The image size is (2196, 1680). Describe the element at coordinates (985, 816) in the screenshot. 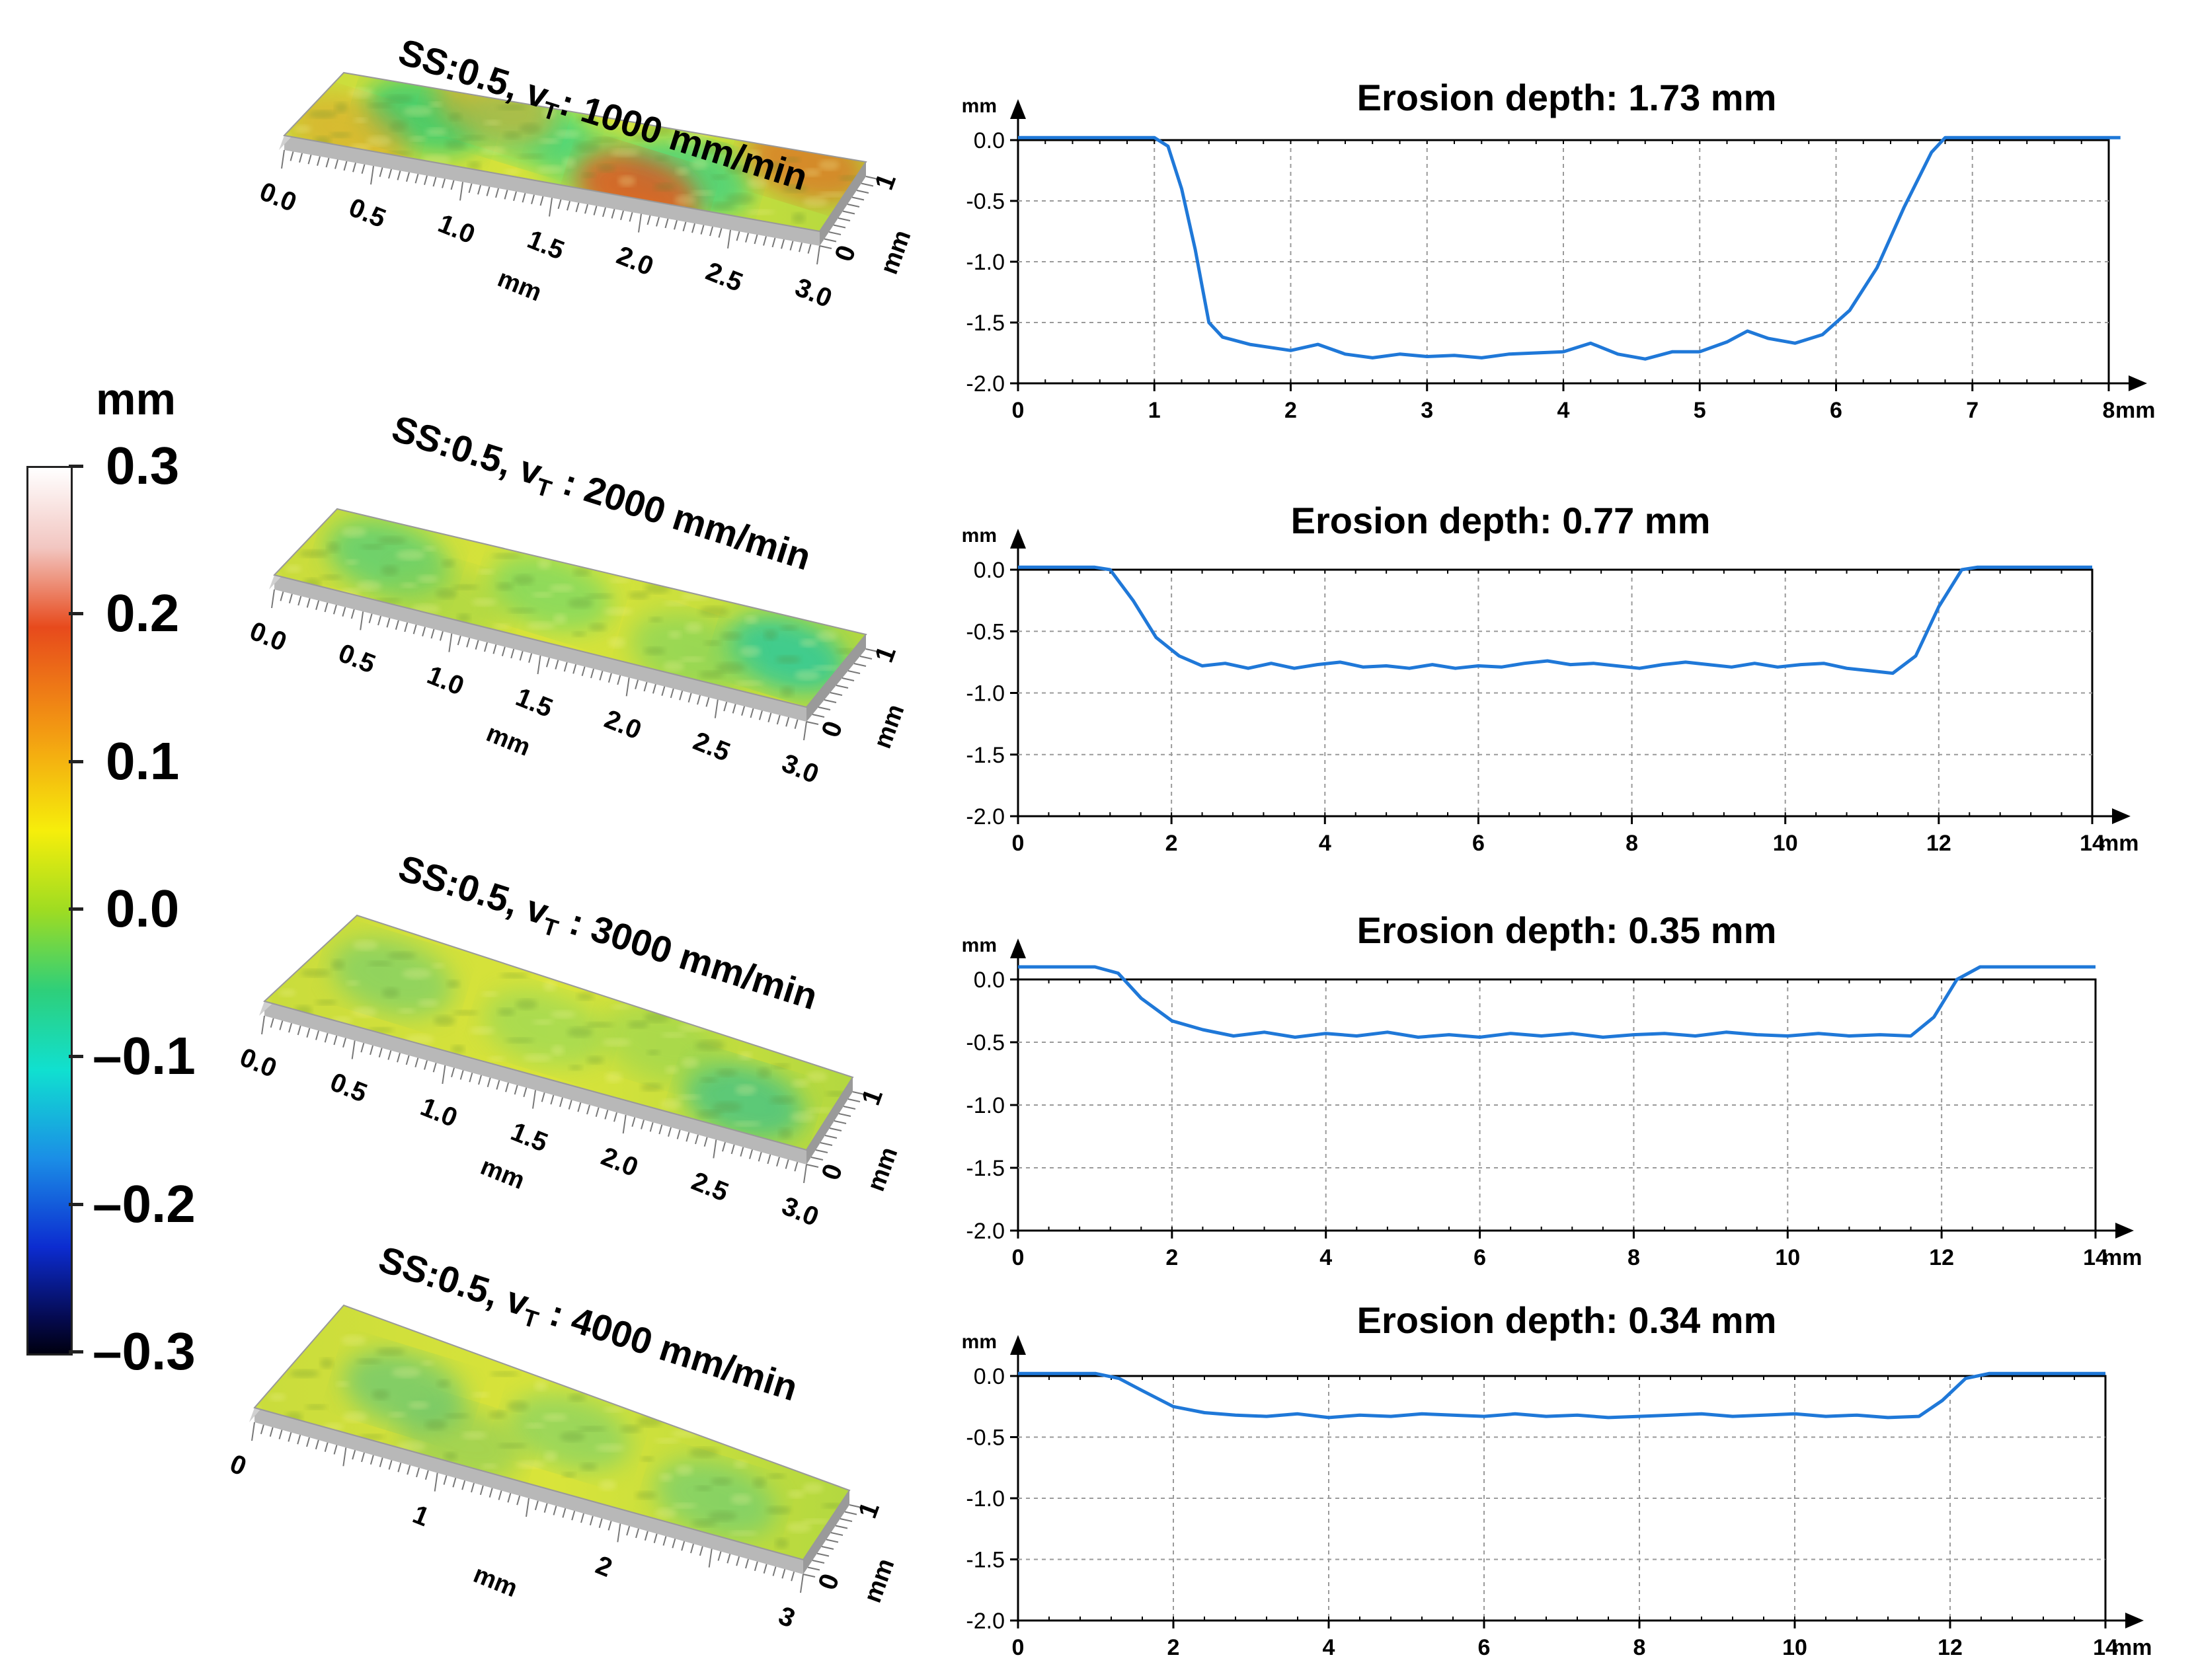

I see `y-tick-label: -2.0` at that location.